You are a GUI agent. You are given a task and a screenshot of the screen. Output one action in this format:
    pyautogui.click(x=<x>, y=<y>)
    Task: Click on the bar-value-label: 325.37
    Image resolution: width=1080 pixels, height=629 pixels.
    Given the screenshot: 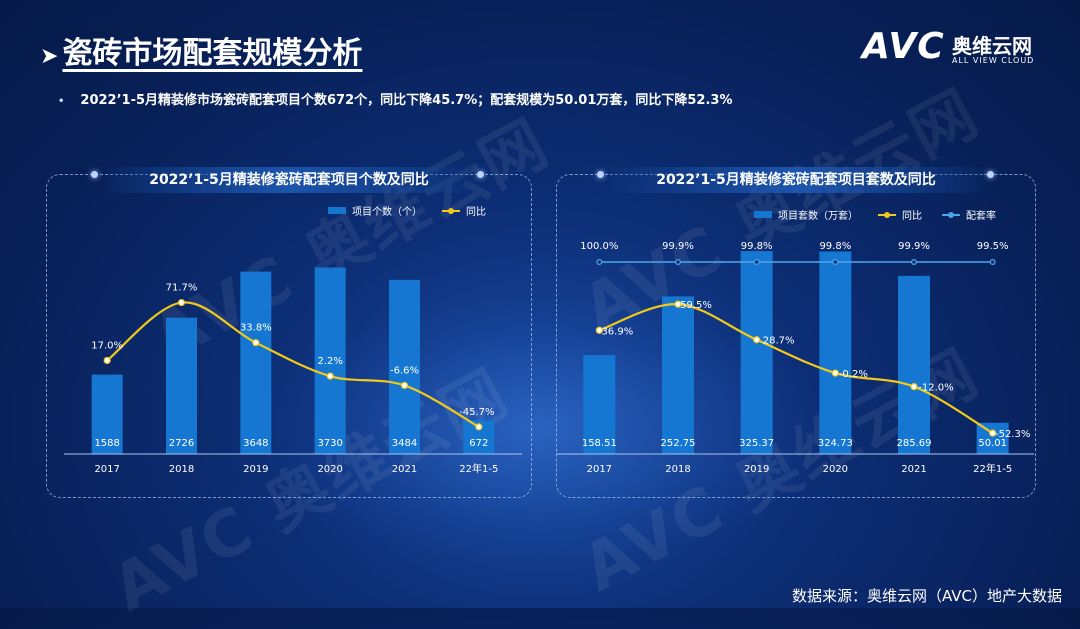 What is the action you would take?
    pyautogui.click(x=756, y=443)
    